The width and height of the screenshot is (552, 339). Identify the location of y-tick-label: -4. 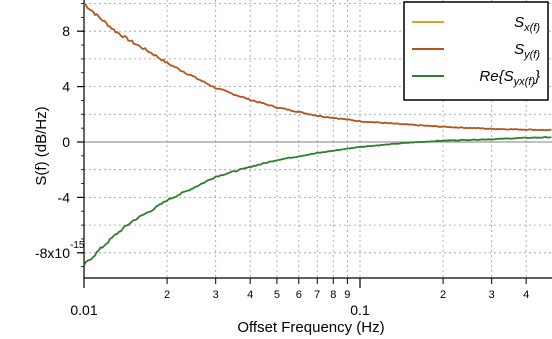
(64, 197).